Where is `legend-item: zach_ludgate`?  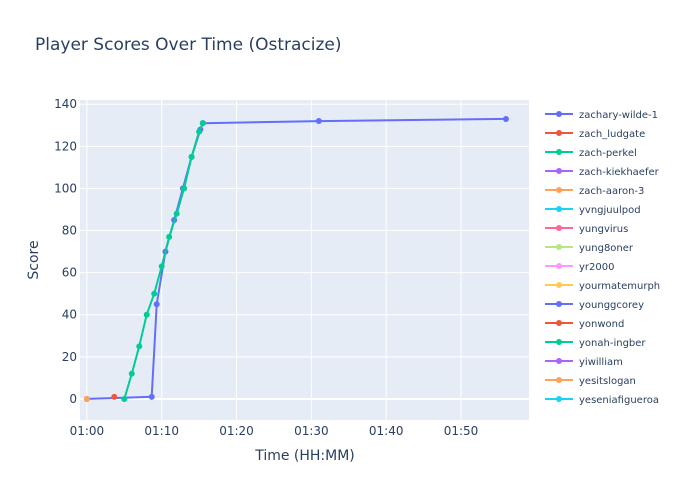 legend-item: zach_ludgate is located at coordinates (595, 134).